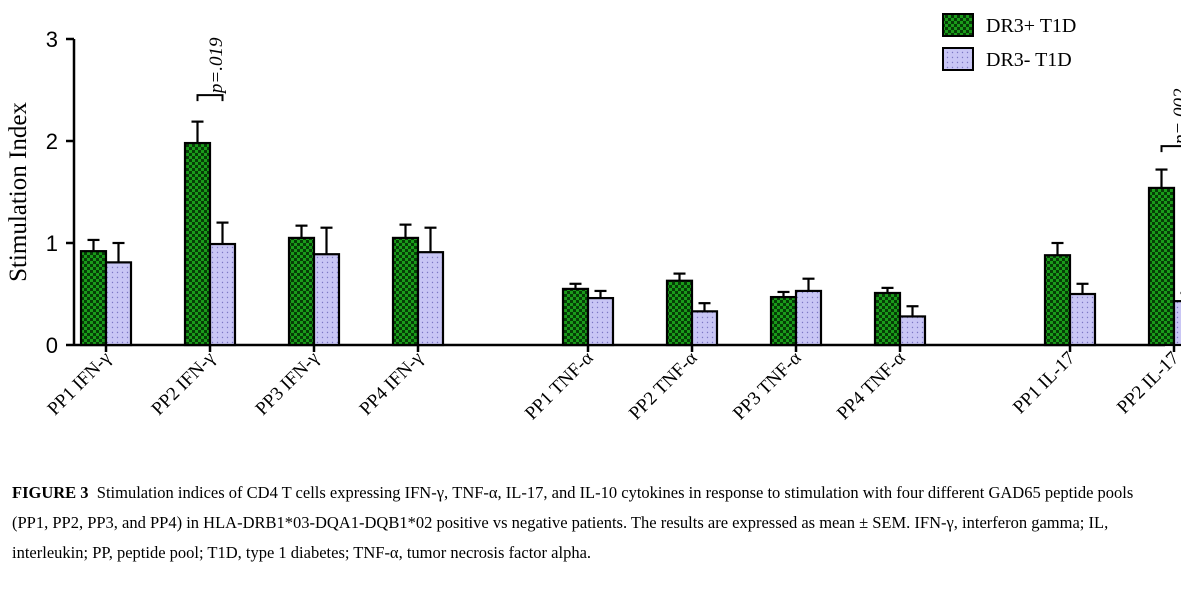  I want to click on p-value-label: p=.002, so click(1175, 117).